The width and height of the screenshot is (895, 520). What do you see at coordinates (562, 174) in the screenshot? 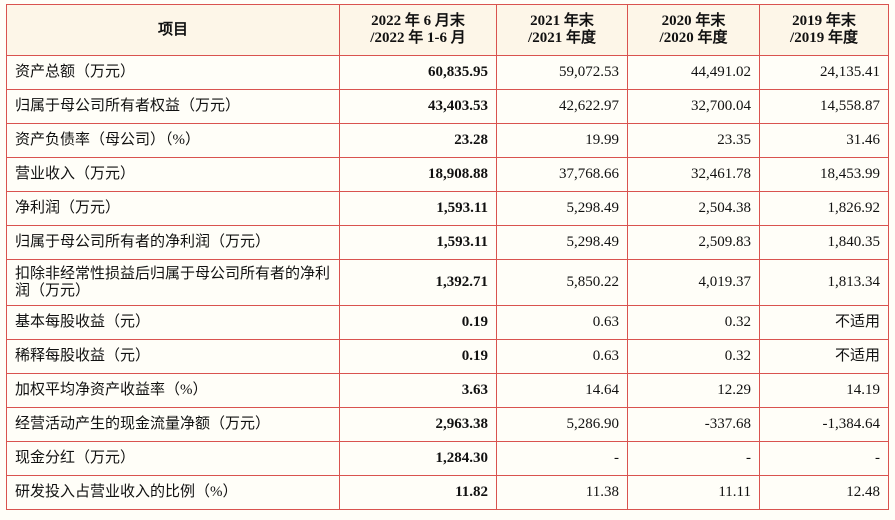
I see `value-cell: 37,768.66` at bounding box center [562, 174].